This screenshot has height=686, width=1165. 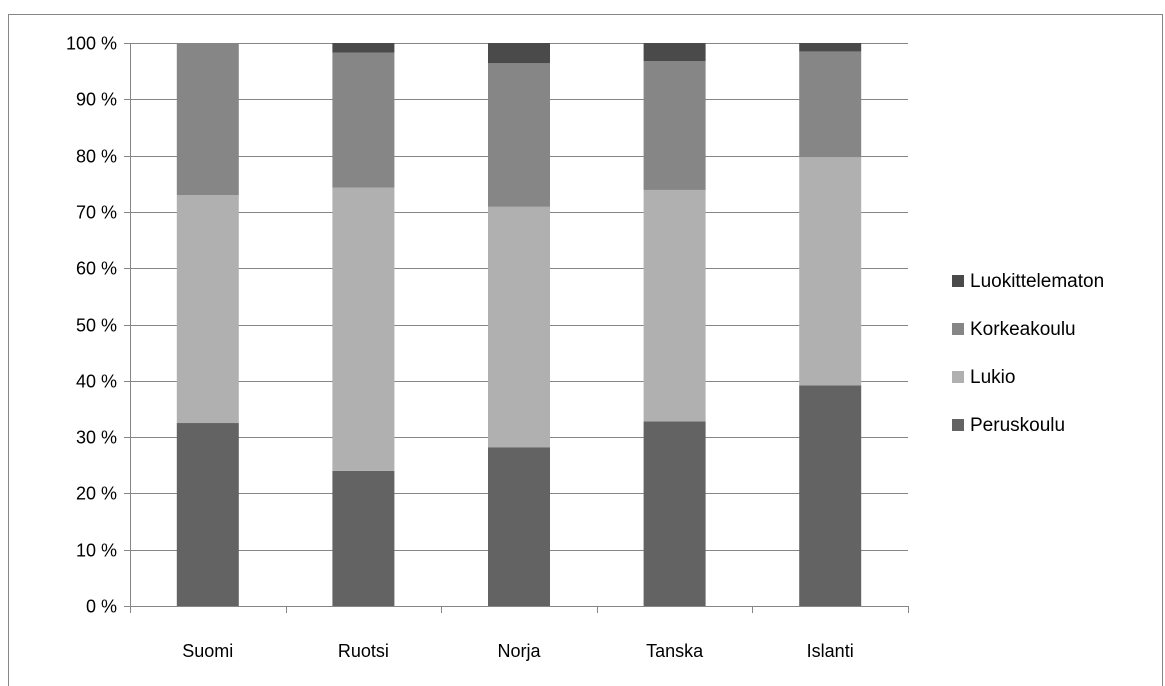 I want to click on x-tick-label: Ruotsi, so click(x=363, y=651).